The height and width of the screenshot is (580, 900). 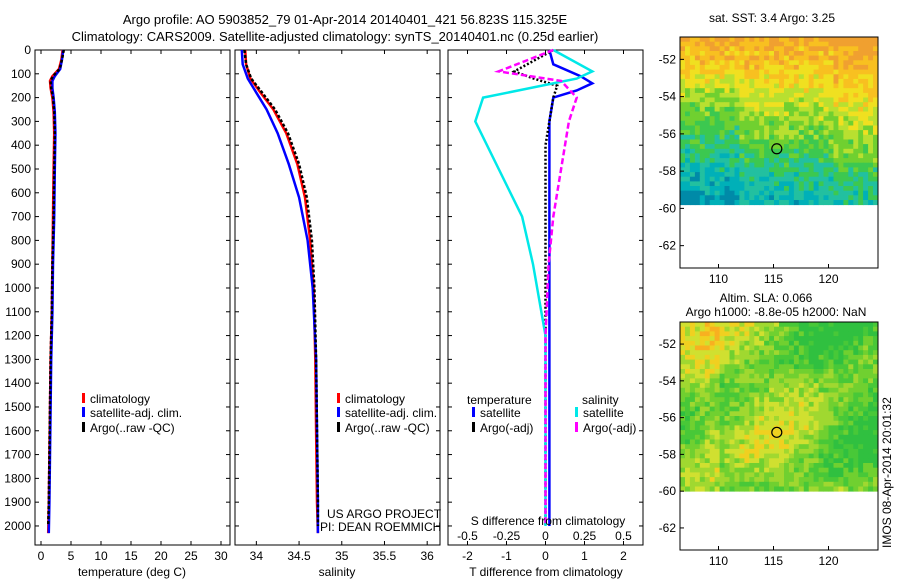 What do you see at coordinates (17, 336) in the screenshot?
I see `y-tick-label: 1200` at bounding box center [17, 336].